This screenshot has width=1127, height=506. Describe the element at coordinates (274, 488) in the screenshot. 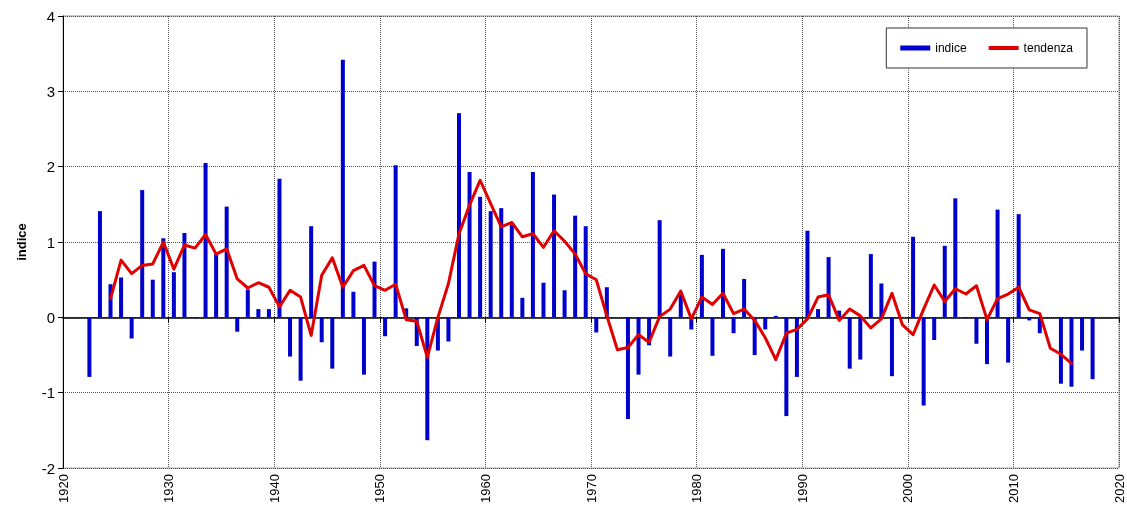

I see `x-tick-label: 1940` at that location.